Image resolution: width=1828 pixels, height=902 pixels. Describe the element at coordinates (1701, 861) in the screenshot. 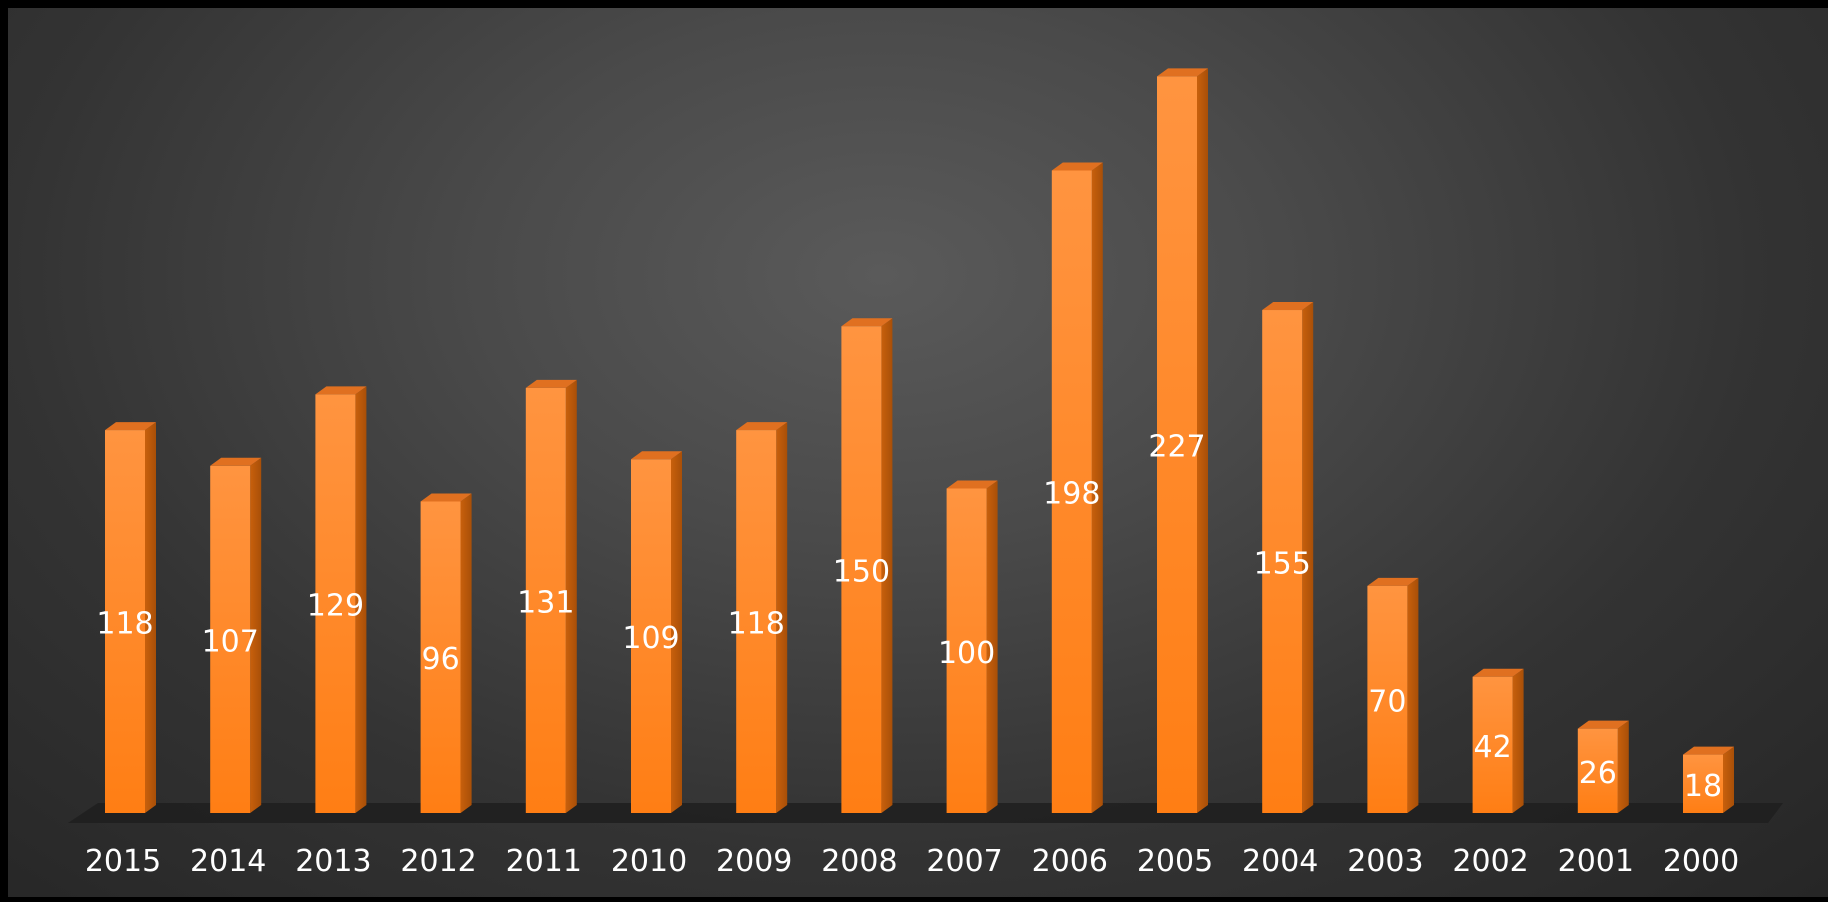

I see `x-tick-2000: 2000` at that location.